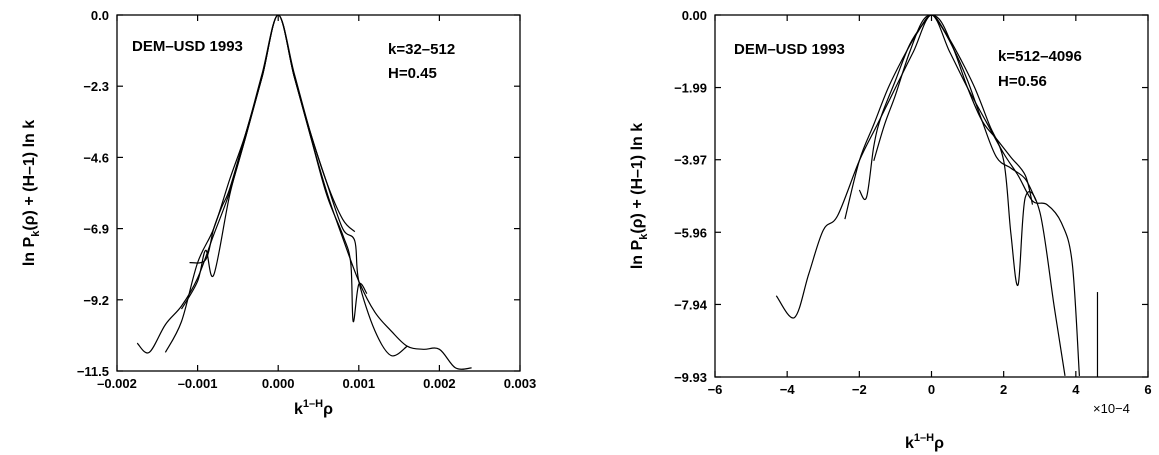 This screenshot has height=455, width=1159. Describe the element at coordinates (788, 389) in the screenshot. I see `x-tick-label-right: −4` at that location.